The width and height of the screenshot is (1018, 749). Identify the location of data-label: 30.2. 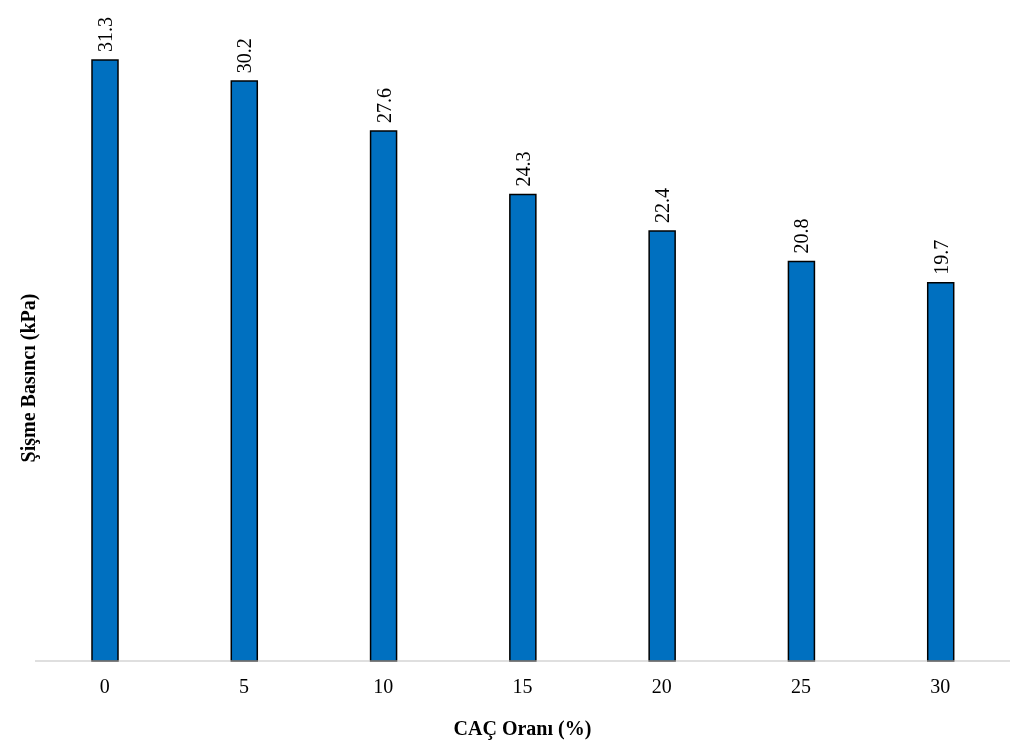
(244, 56).